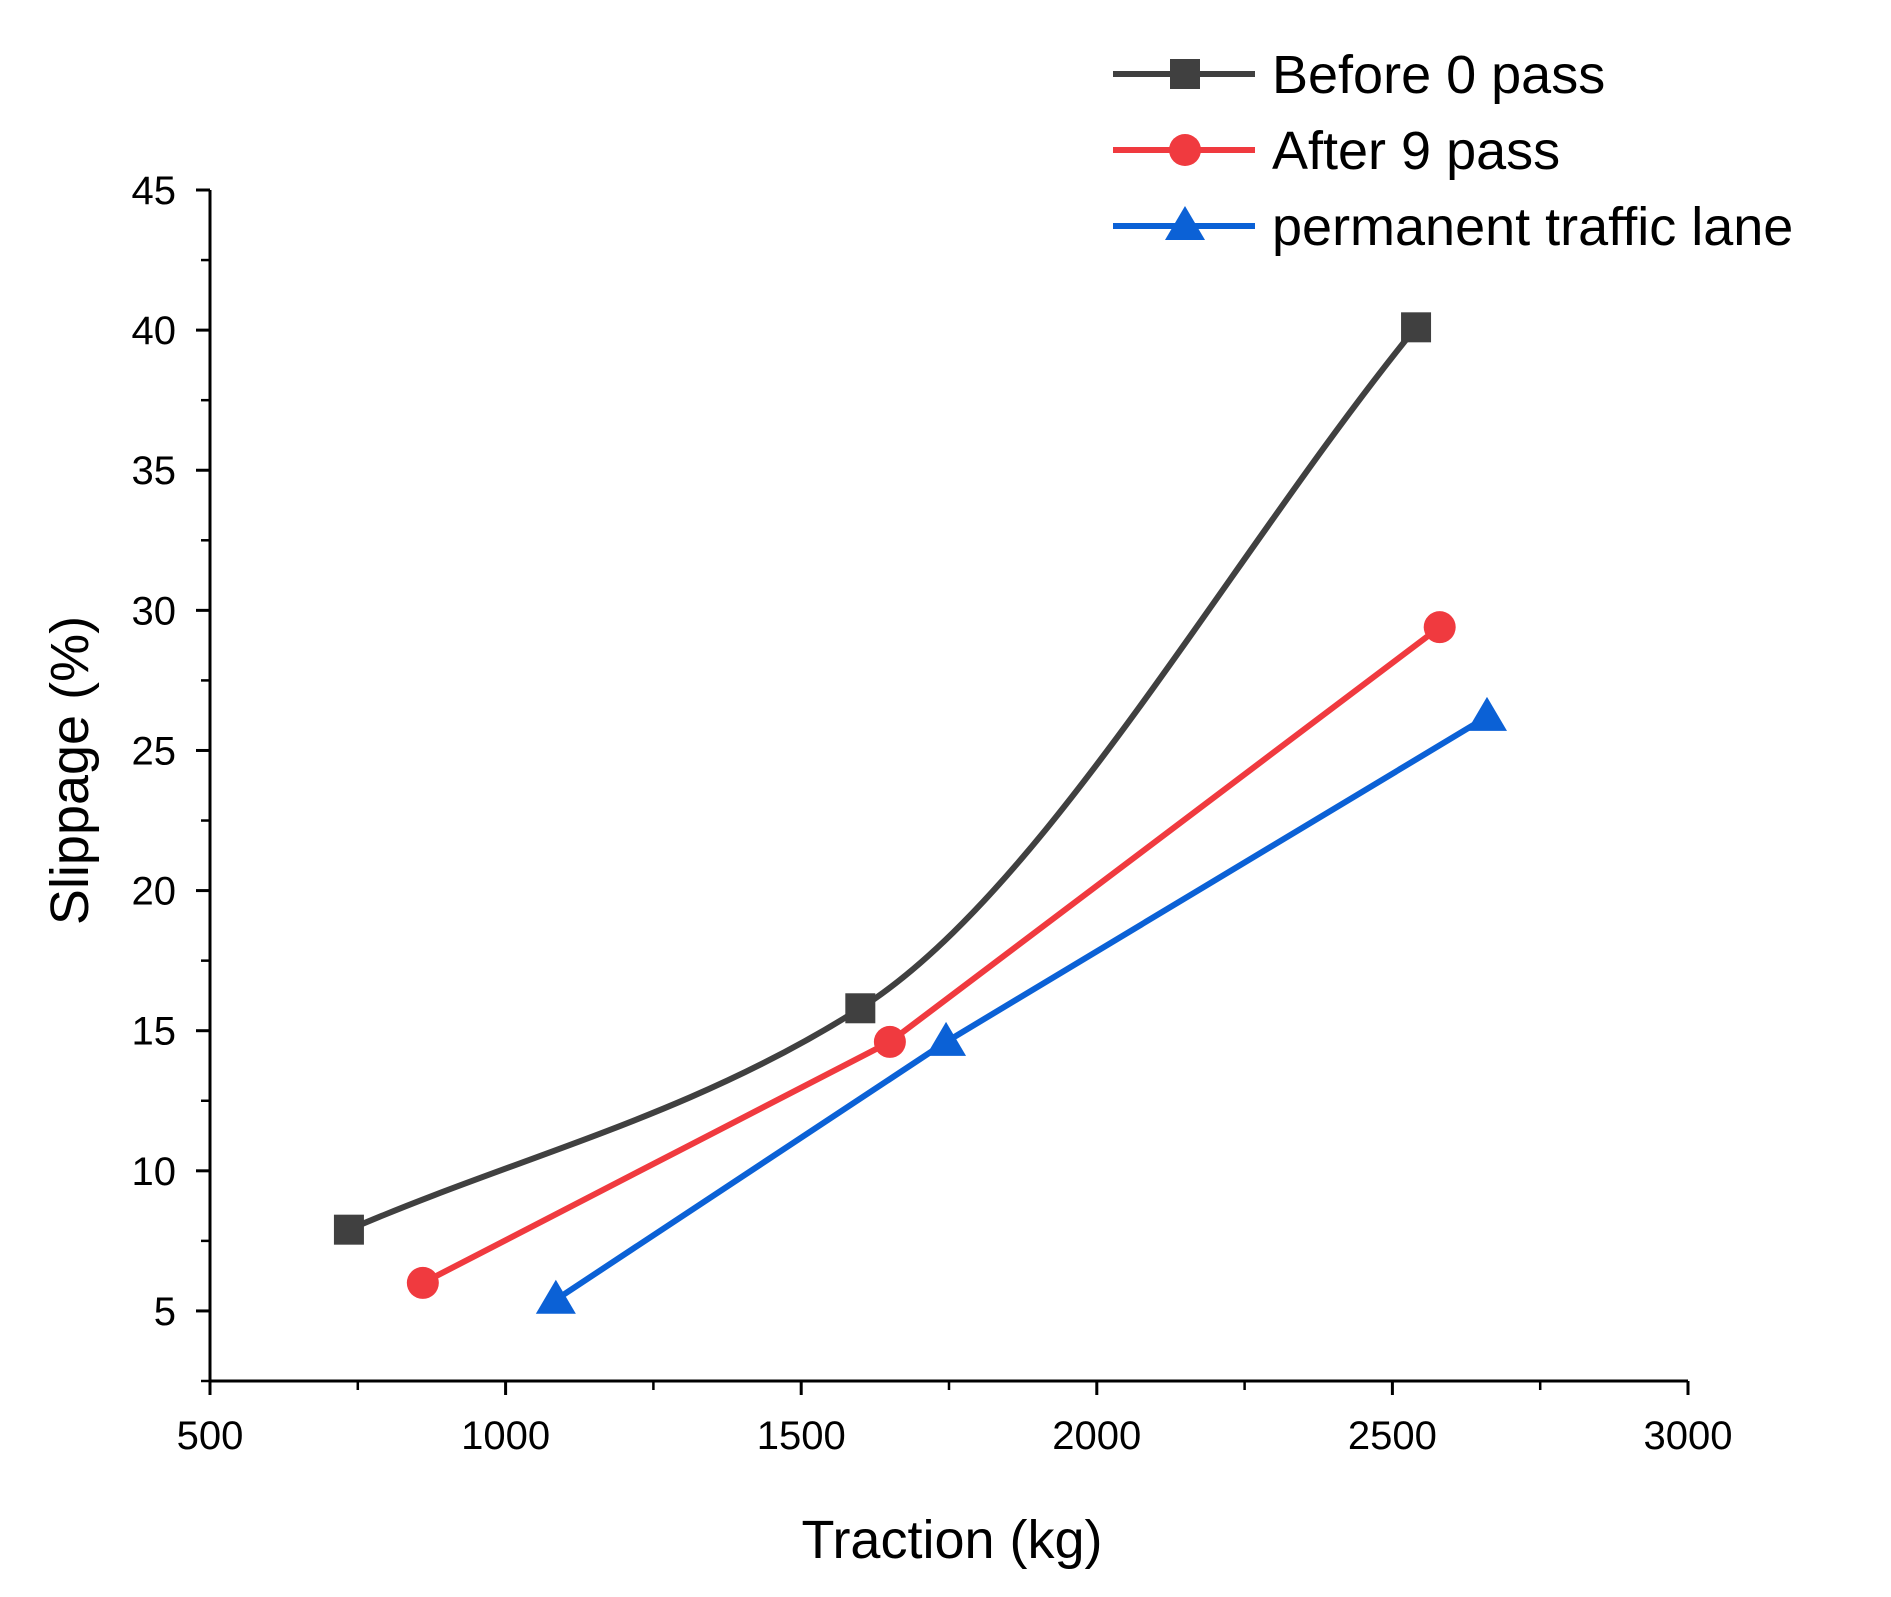  What do you see at coordinates (1416, 151) in the screenshot?
I see `legend-label: After 9 pass` at bounding box center [1416, 151].